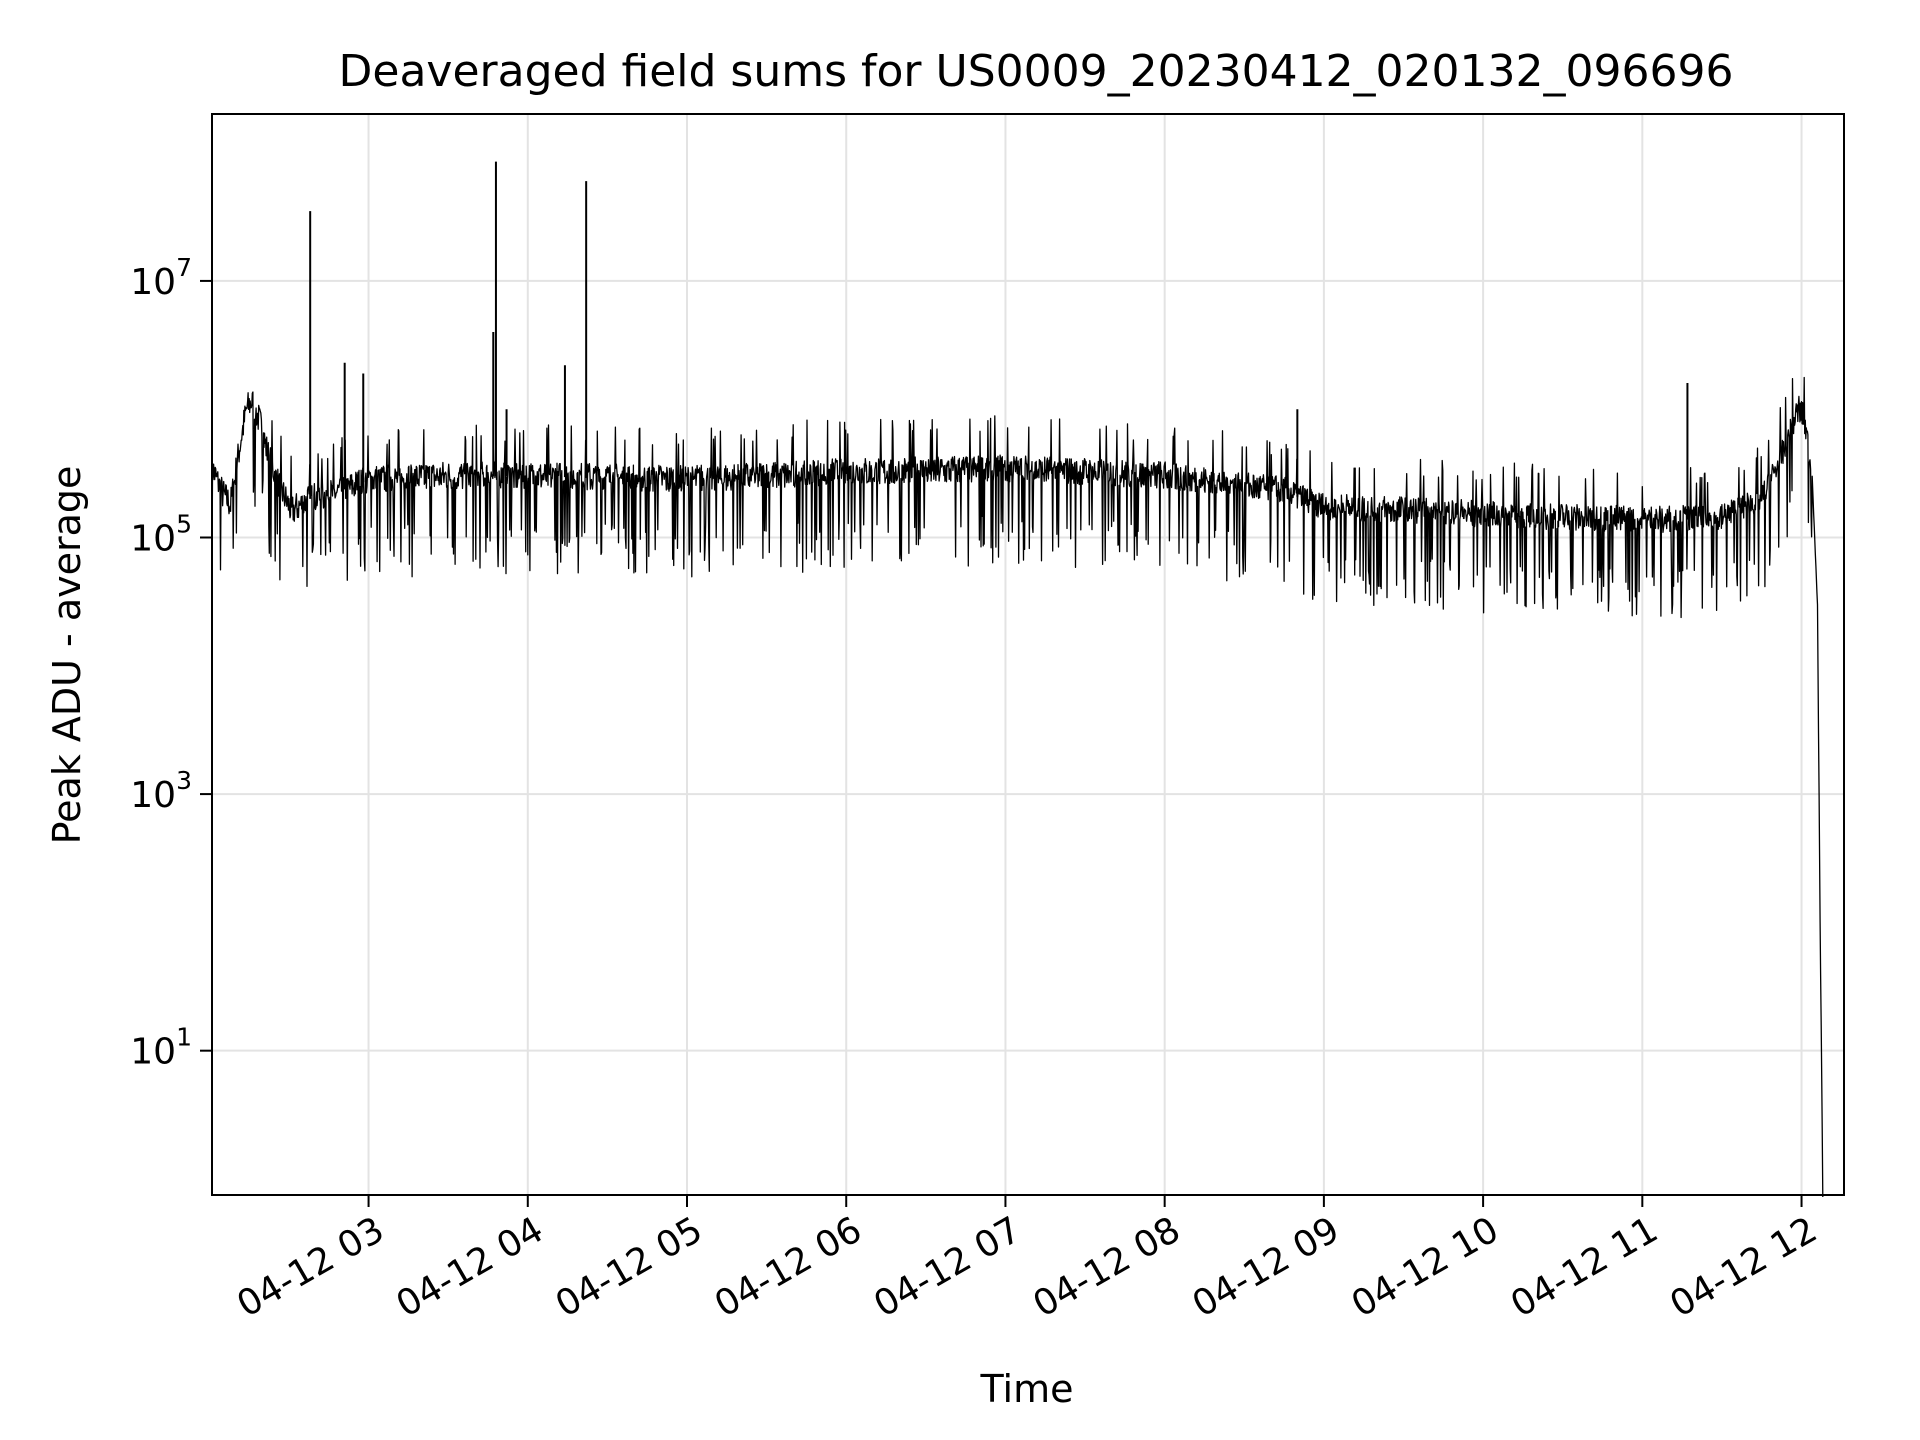  Describe the element at coordinates (161, 278) in the screenshot. I see `y-tick-label: 10⁷` at that location.